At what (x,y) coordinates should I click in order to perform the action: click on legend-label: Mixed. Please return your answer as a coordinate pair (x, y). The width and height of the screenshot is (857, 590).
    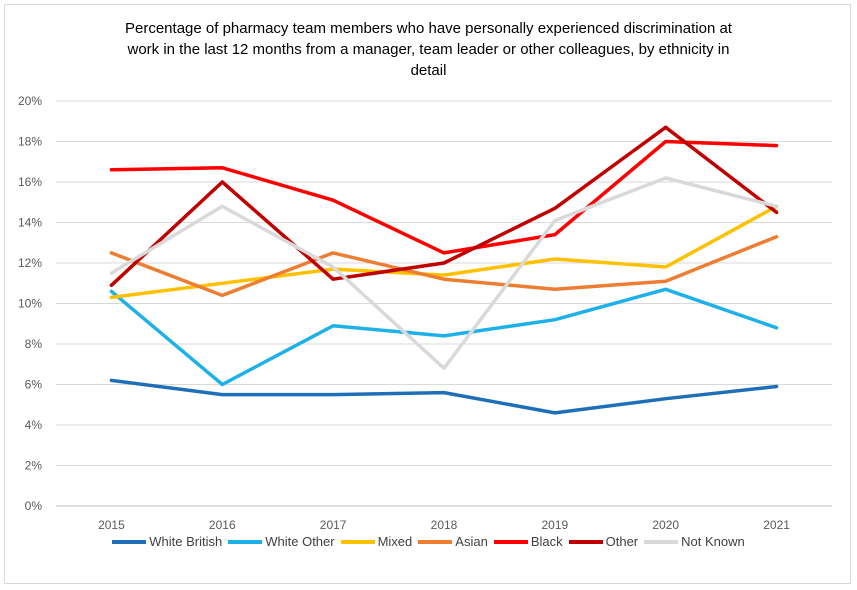
    Looking at the image, I should click on (395, 542).